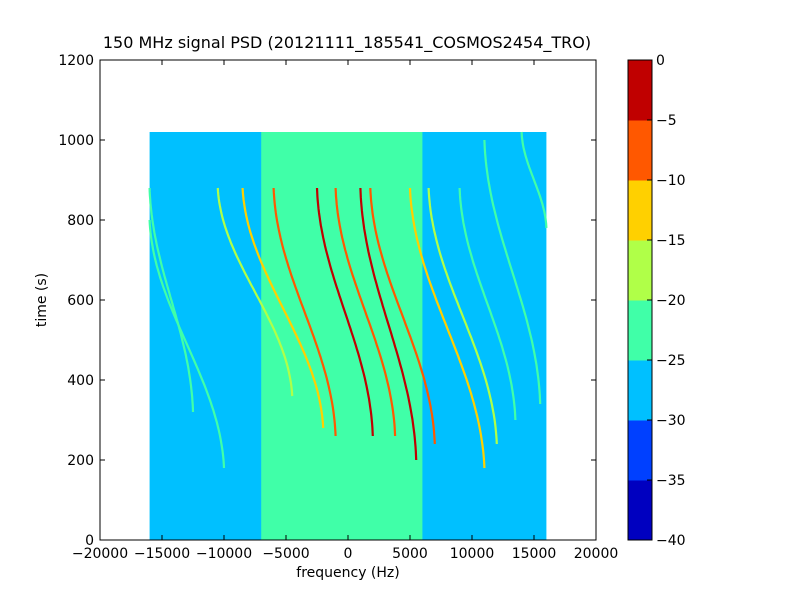  I want to click on y-tick-label: 400, so click(80, 381).